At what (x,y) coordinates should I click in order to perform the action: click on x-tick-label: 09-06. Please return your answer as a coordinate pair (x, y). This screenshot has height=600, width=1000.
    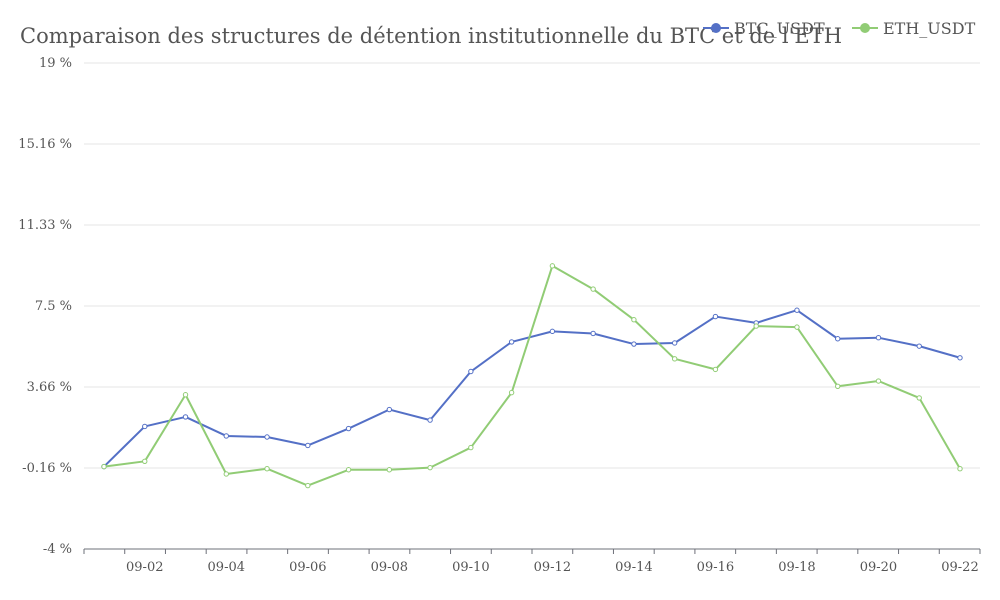
    Looking at the image, I should click on (307, 567).